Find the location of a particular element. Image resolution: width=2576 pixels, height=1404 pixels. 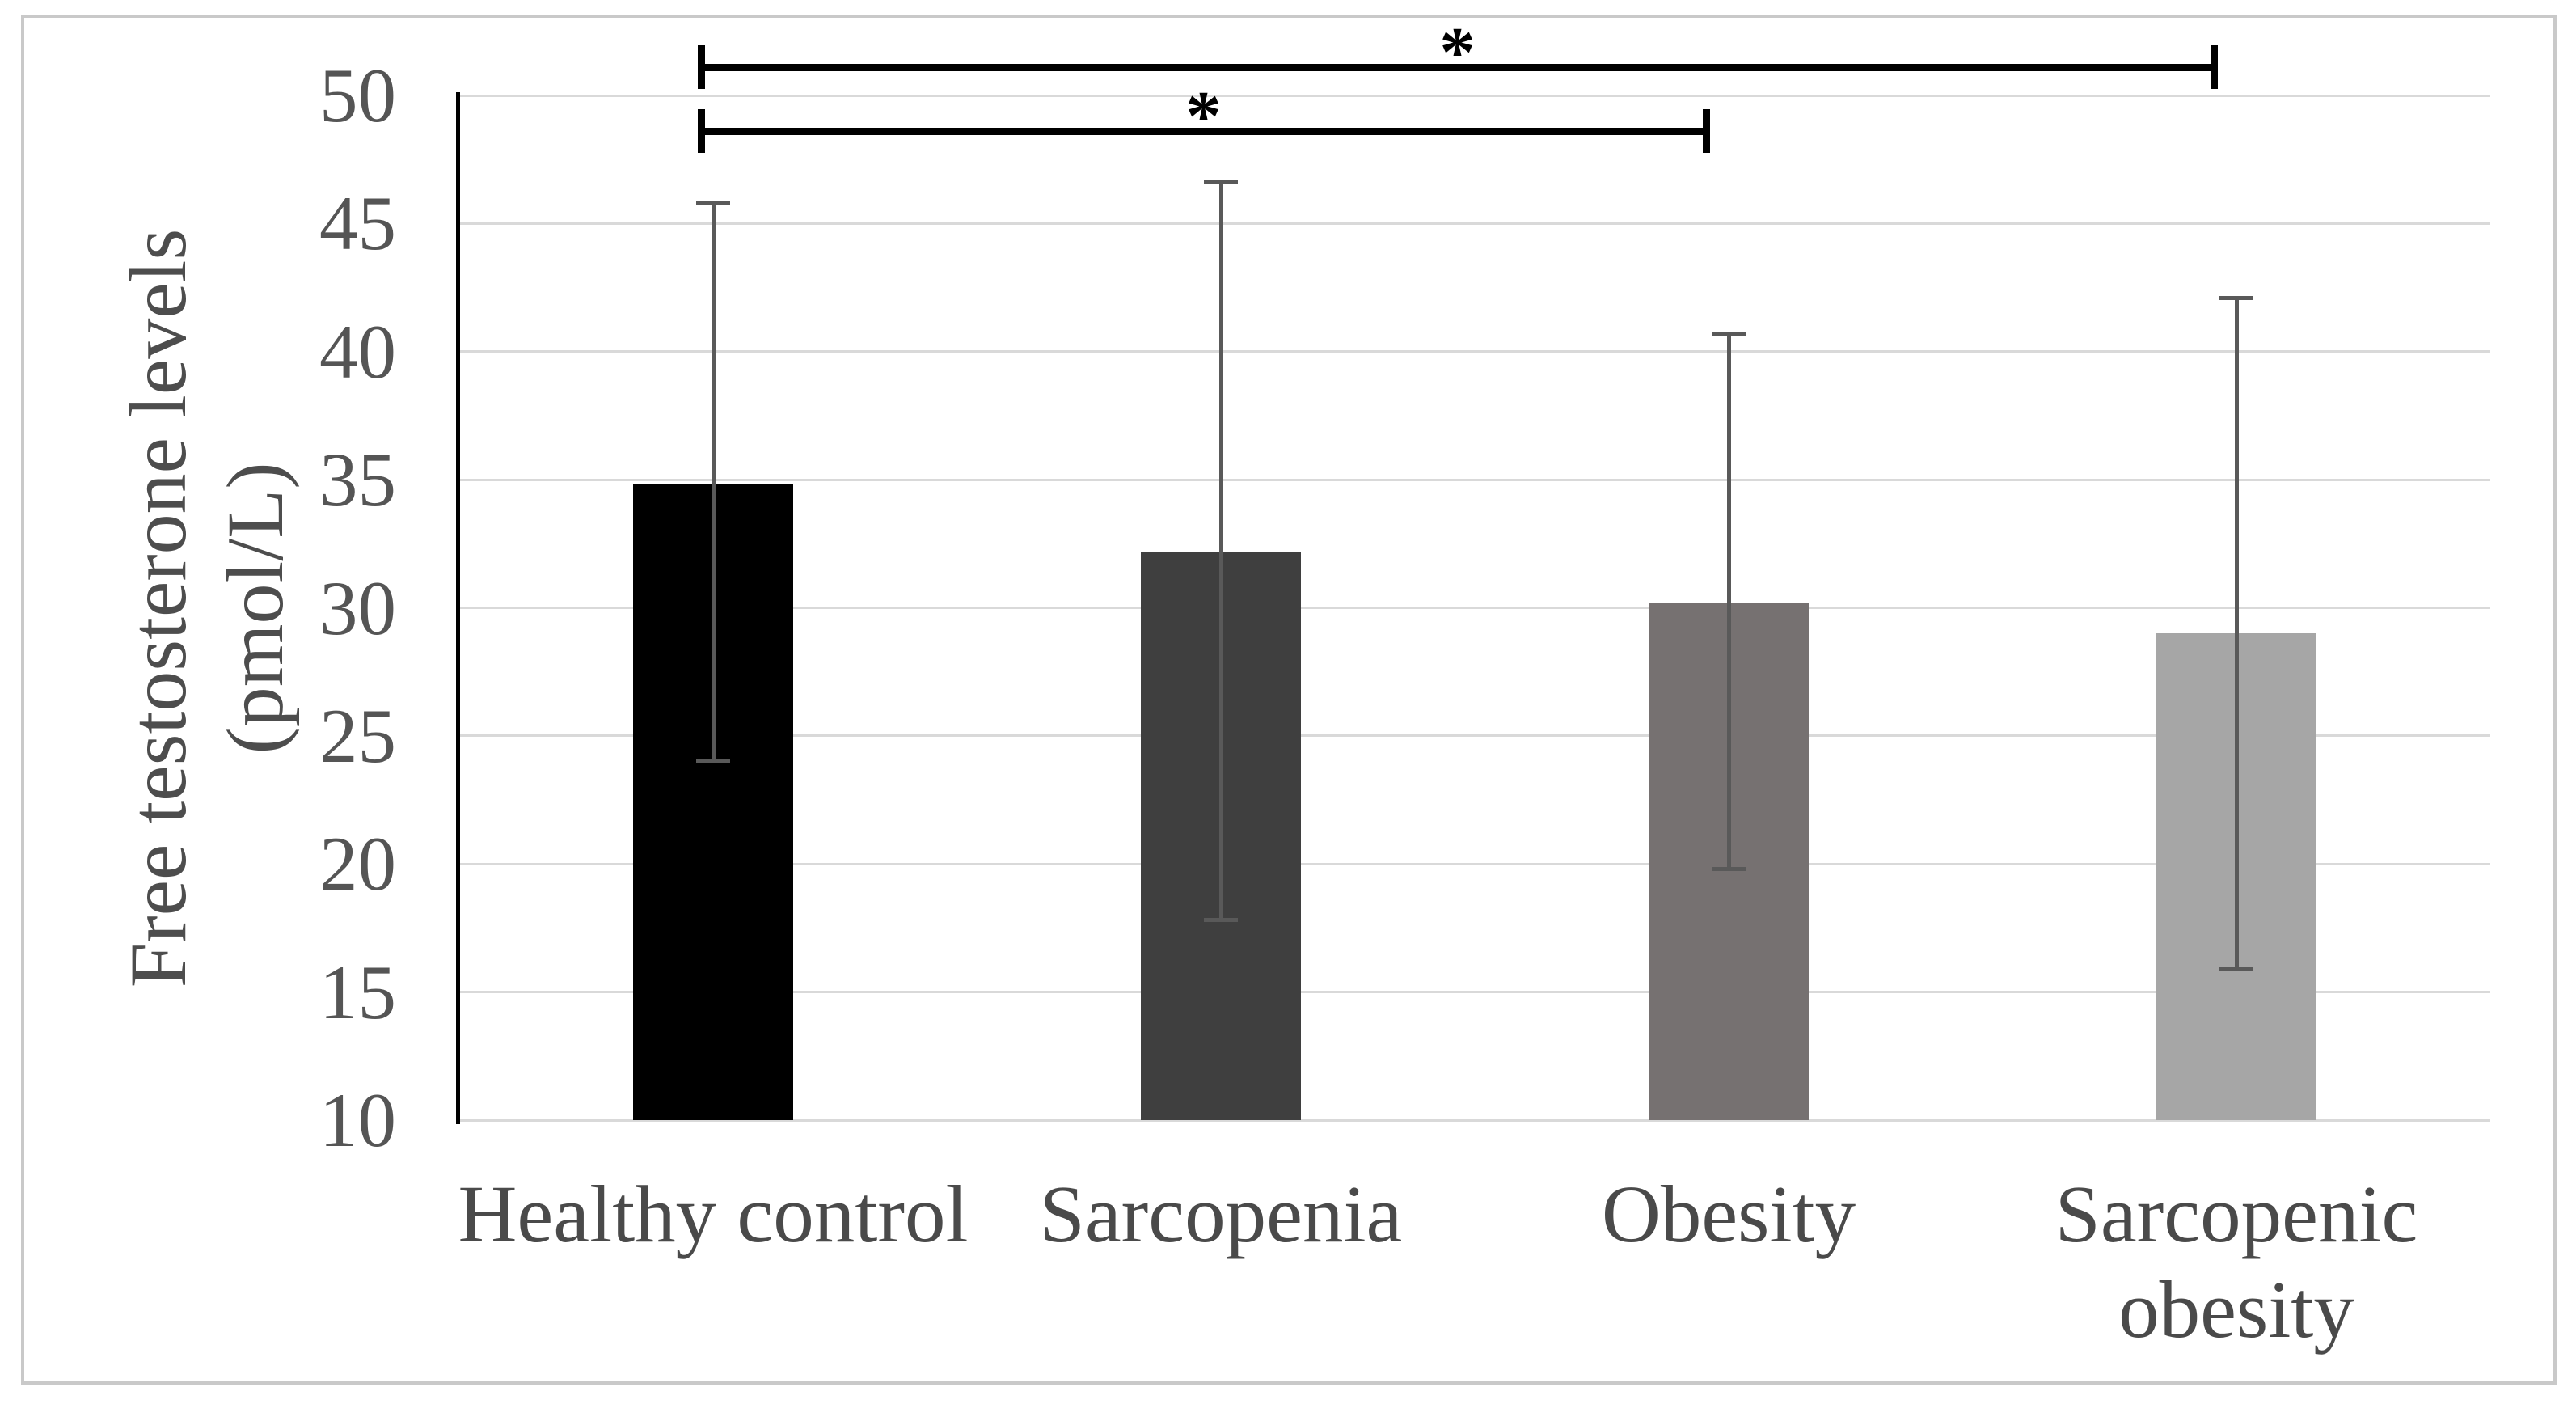

x-label-sarcopenia: Sarcopenia is located at coordinates (1221, 1214).